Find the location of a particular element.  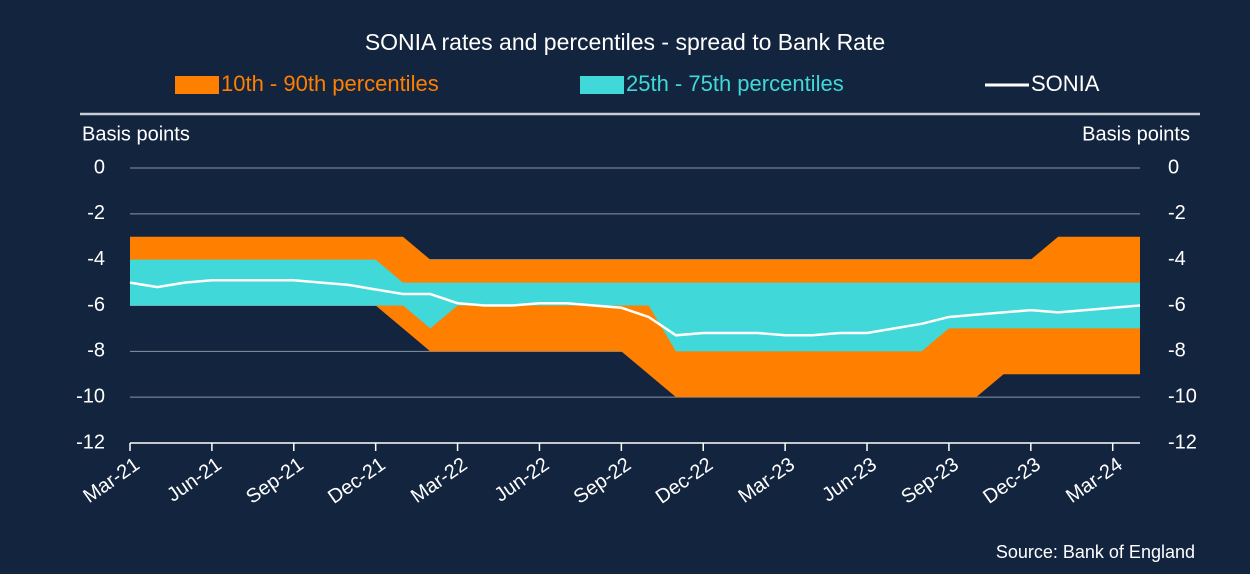

y-tick-label: -10 is located at coordinates (90, 396).